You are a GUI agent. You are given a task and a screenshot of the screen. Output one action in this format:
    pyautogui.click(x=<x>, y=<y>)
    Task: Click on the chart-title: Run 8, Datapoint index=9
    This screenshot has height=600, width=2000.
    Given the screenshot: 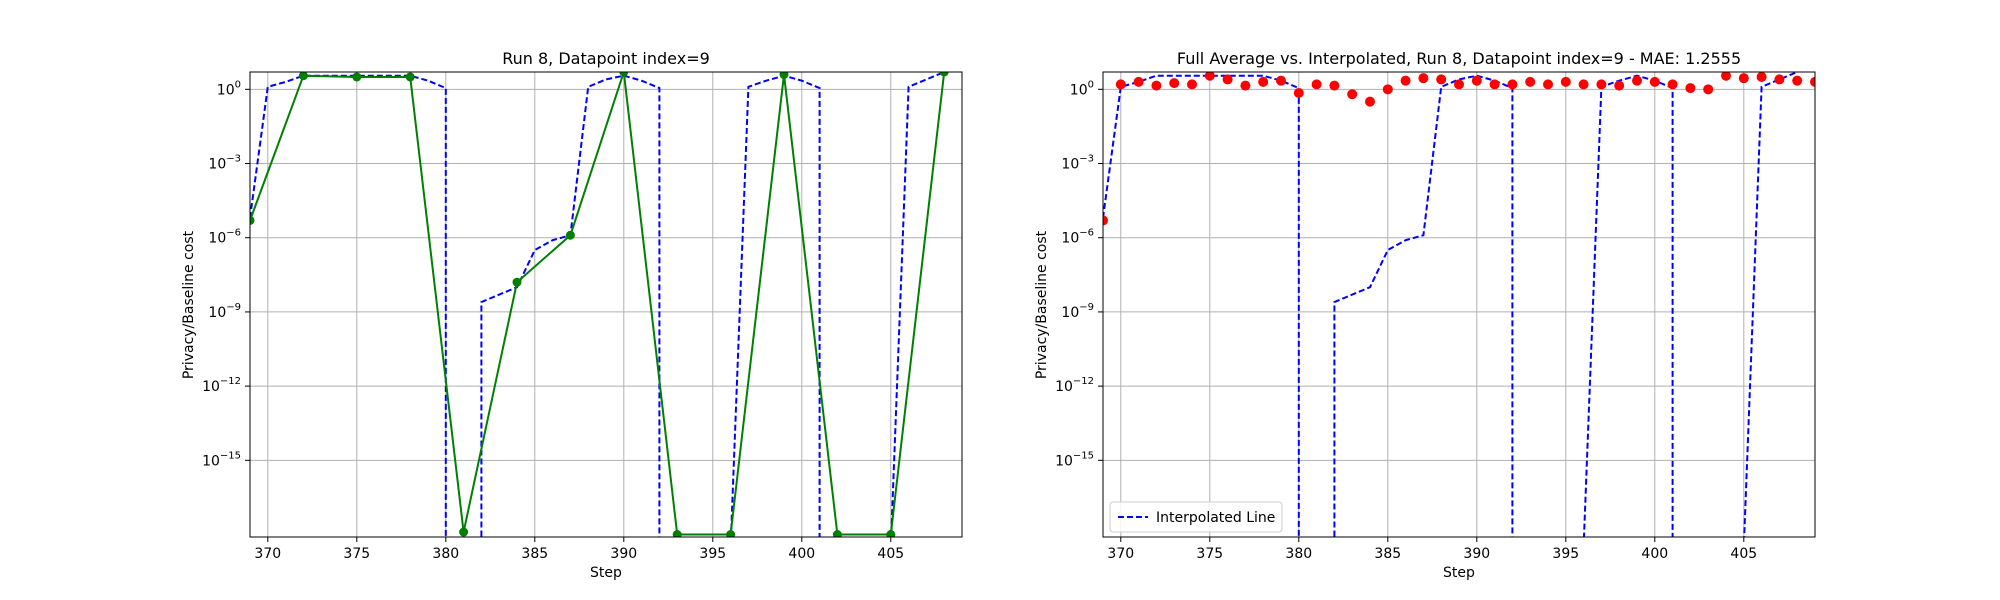 What is the action you would take?
    pyautogui.click(x=606, y=58)
    